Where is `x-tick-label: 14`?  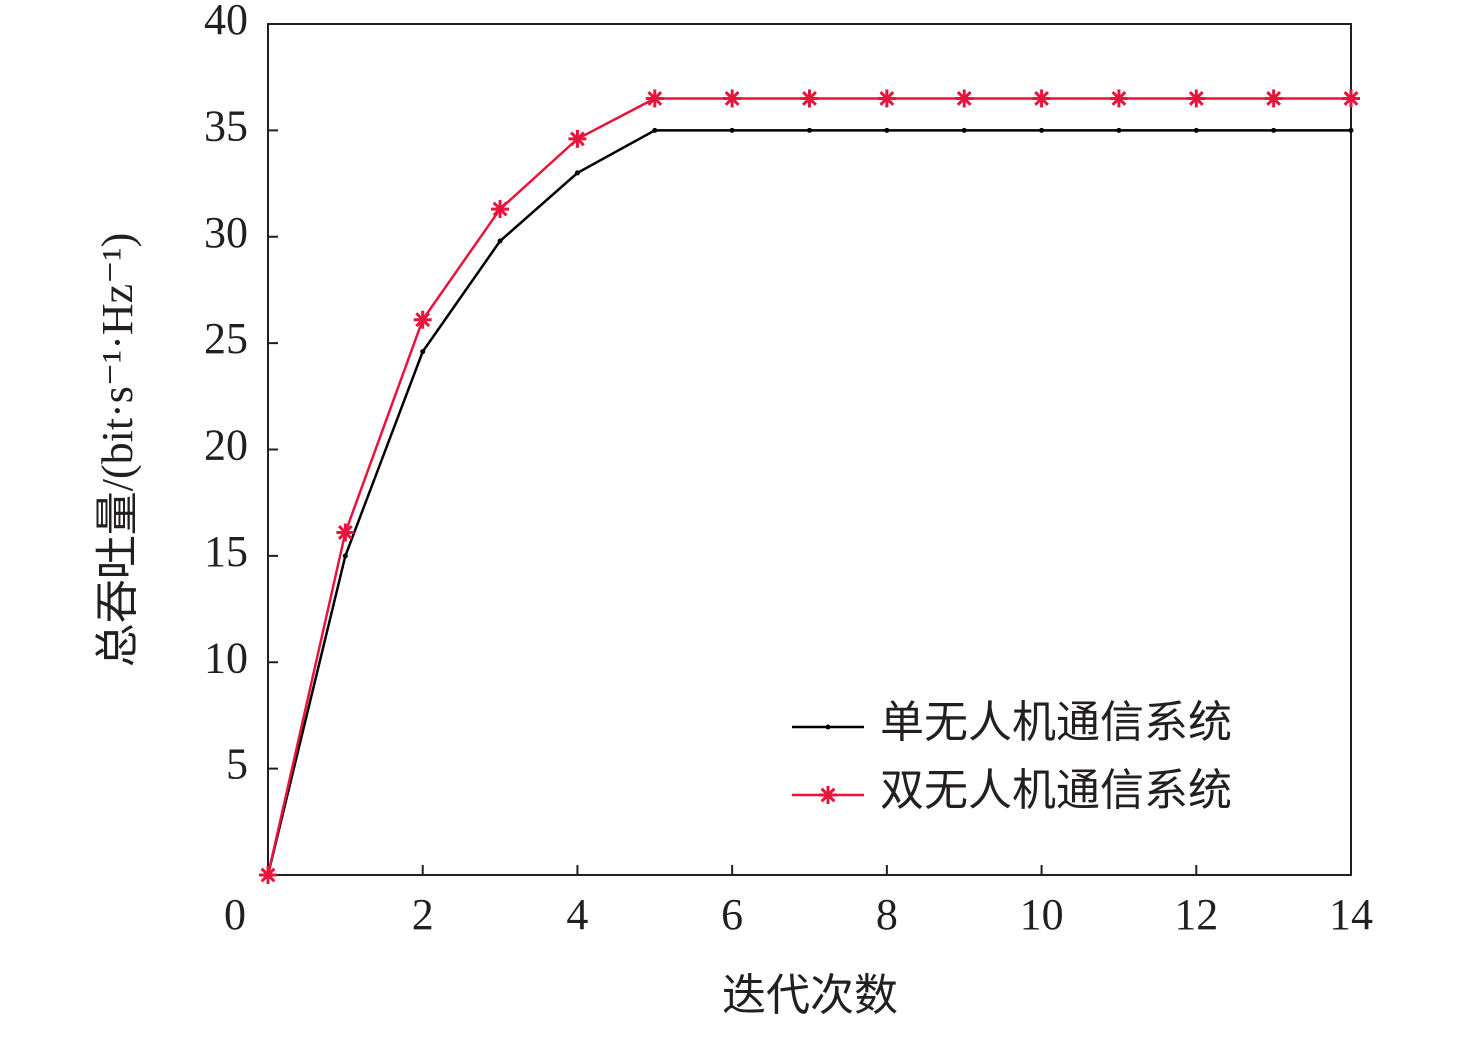
x-tick-label: 14 is located at coordinates (1351, 914).